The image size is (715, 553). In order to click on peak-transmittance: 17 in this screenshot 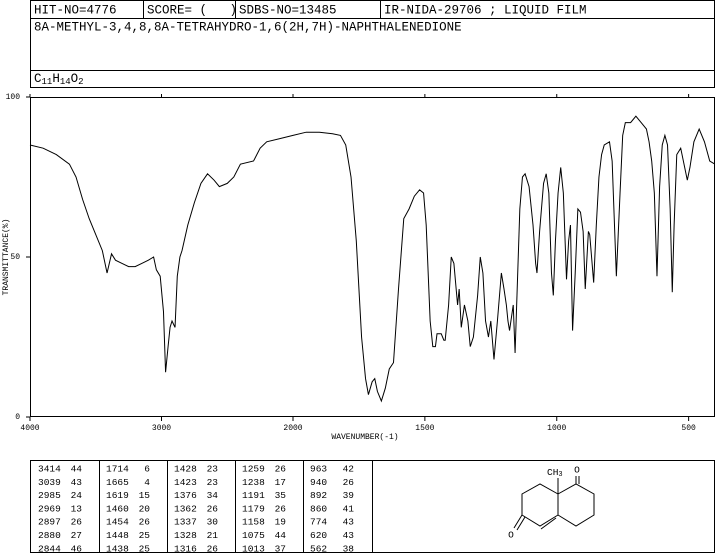, I will do `click(280, 482)`.